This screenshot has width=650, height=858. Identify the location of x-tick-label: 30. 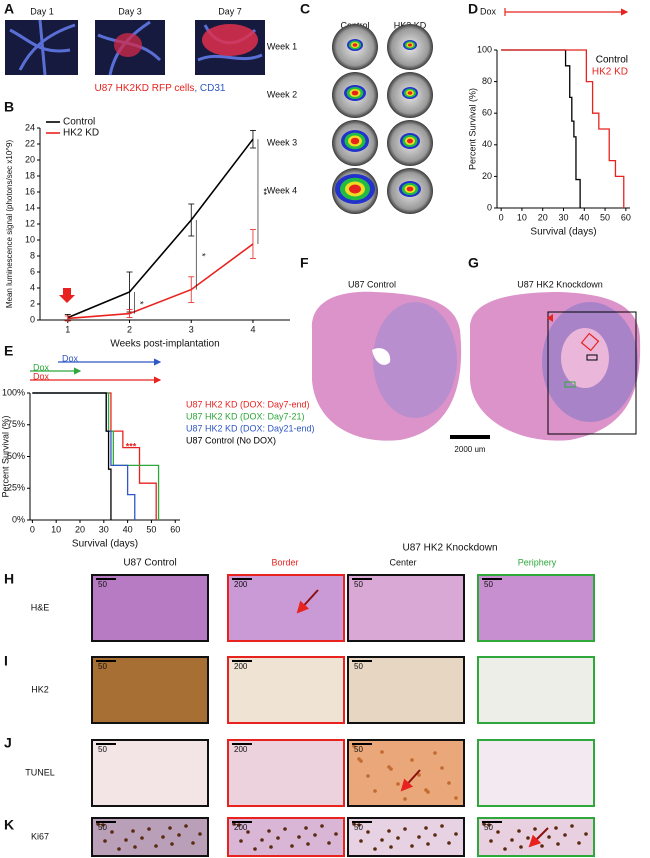
(563, 217).